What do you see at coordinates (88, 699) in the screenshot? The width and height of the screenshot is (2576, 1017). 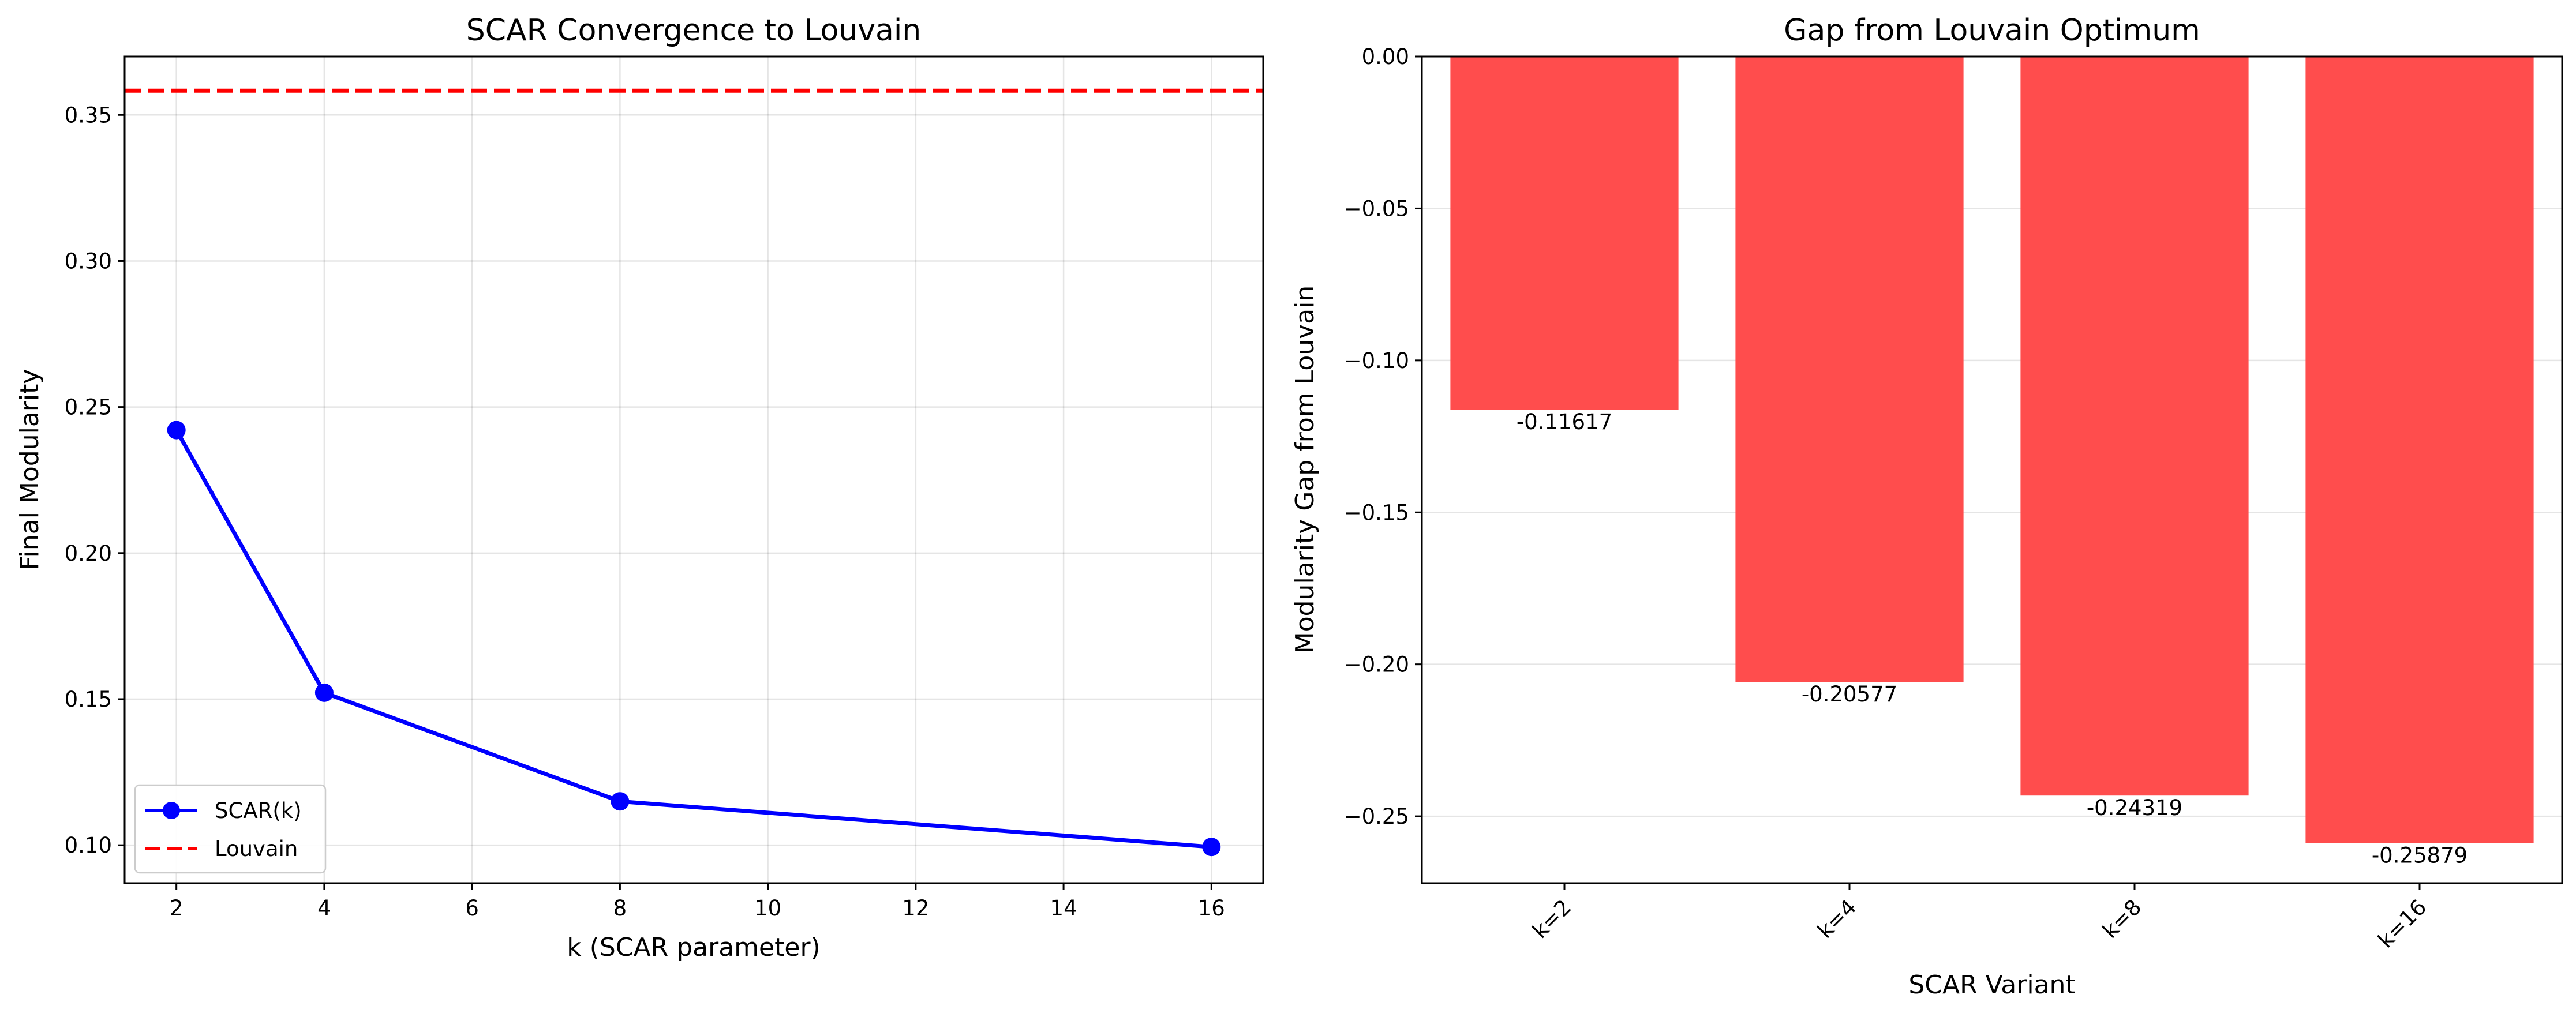 I see `left-y-tick-label: 0.15` at bounding box center [88, 699].